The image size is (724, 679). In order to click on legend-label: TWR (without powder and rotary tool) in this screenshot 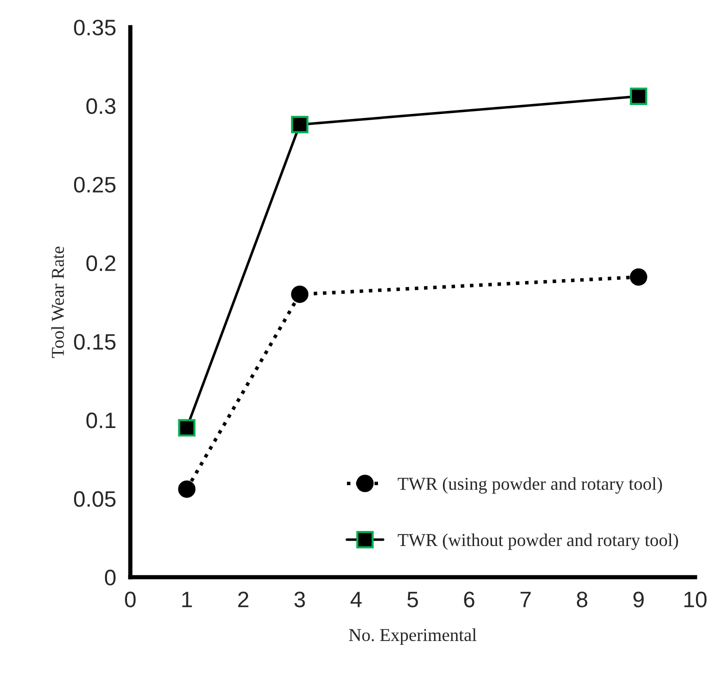, I will do `click(538, 541)`.